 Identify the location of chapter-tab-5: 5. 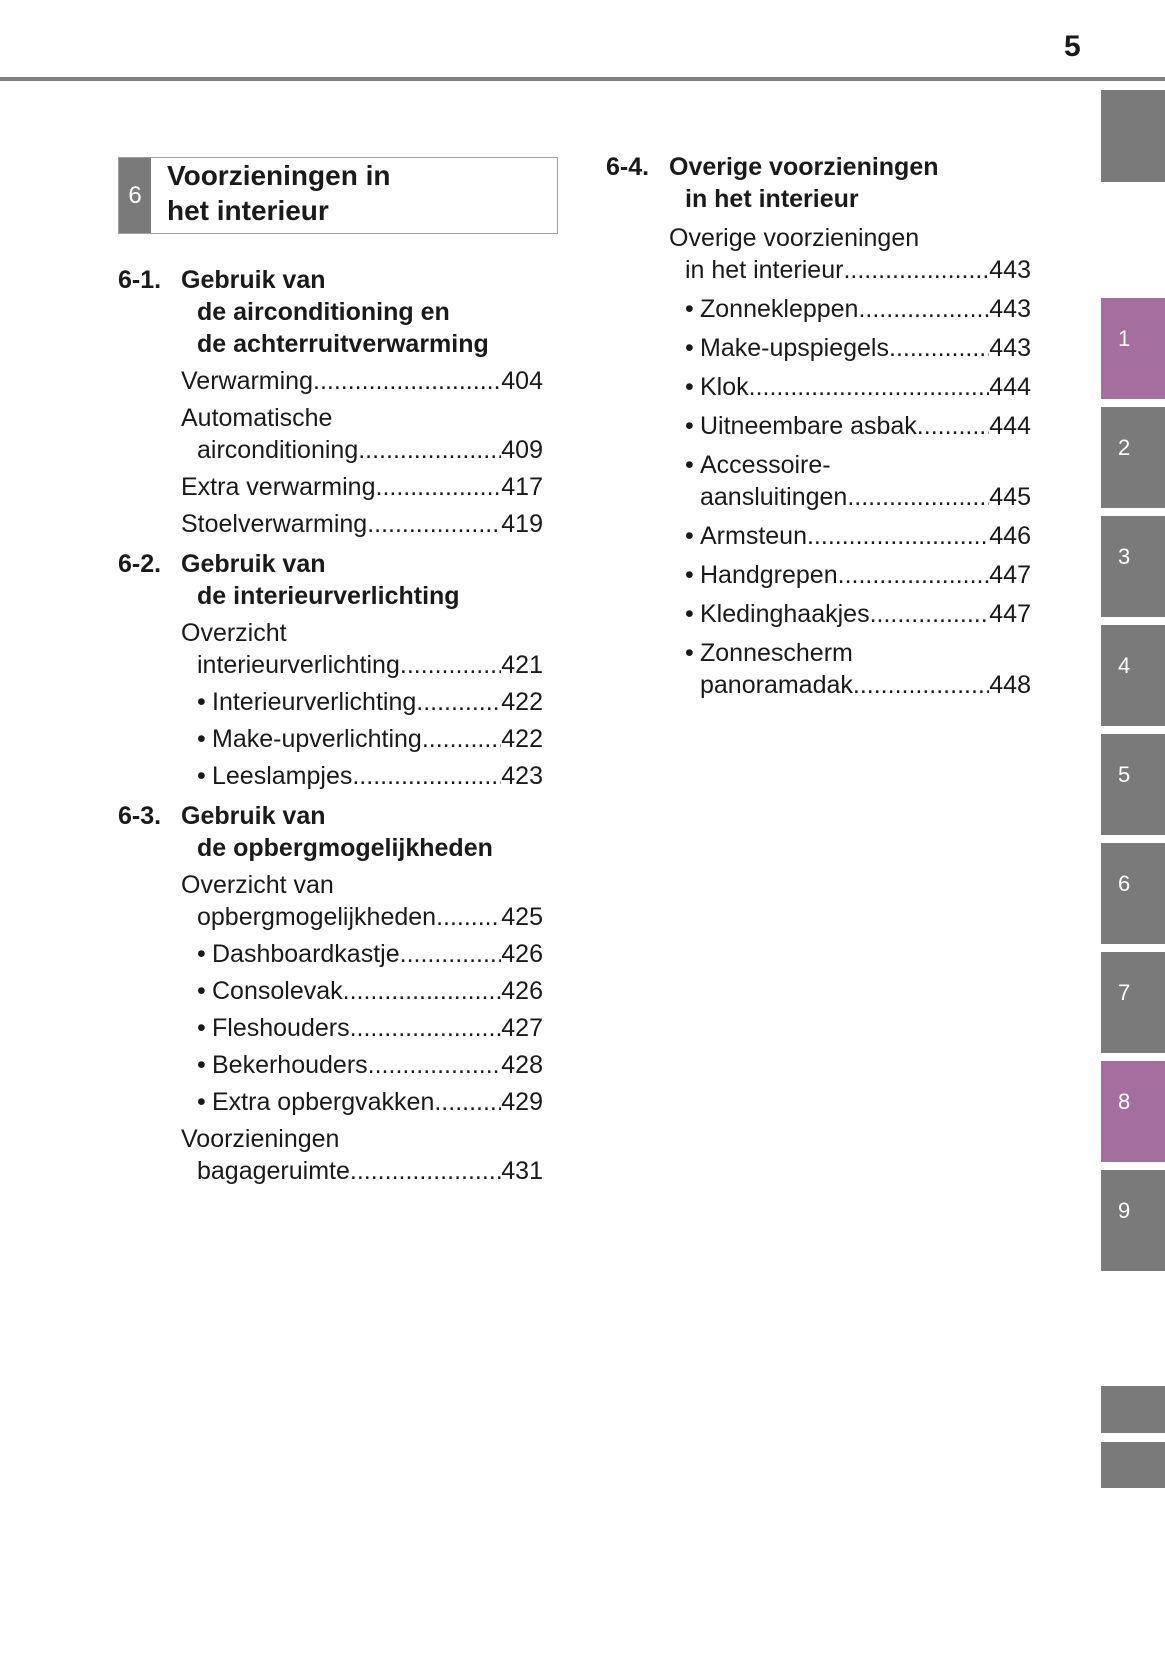
(1133, 784).